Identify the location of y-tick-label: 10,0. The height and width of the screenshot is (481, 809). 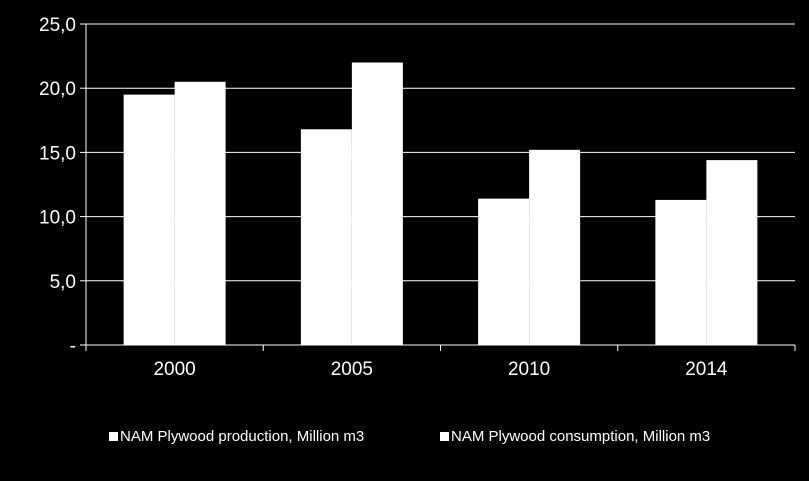
(57, 218).